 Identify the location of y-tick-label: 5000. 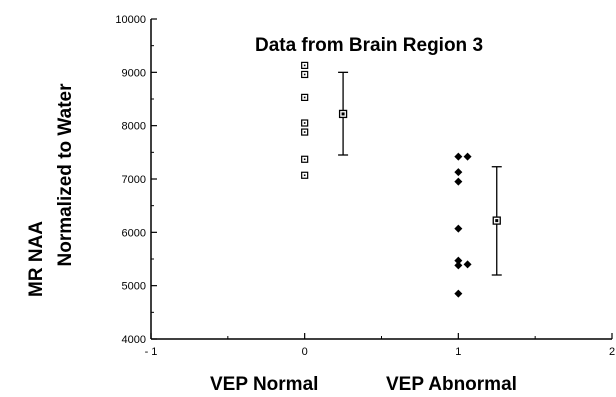
(134, 287).